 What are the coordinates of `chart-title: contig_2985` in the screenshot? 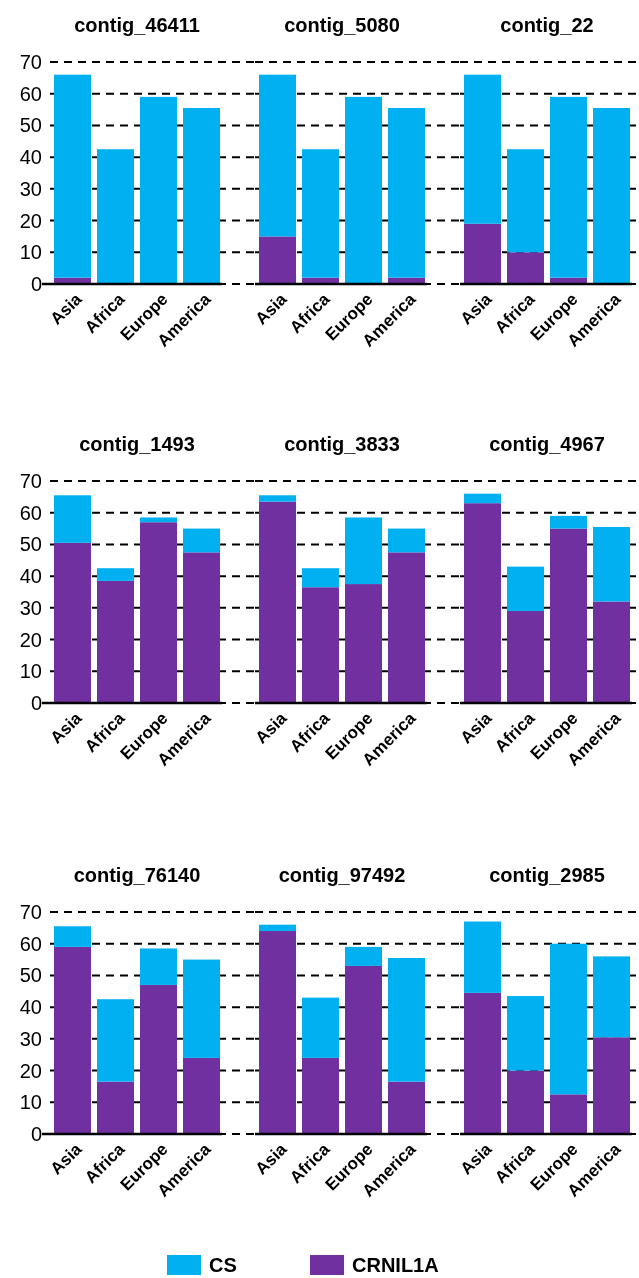 It's located at (547, 875).